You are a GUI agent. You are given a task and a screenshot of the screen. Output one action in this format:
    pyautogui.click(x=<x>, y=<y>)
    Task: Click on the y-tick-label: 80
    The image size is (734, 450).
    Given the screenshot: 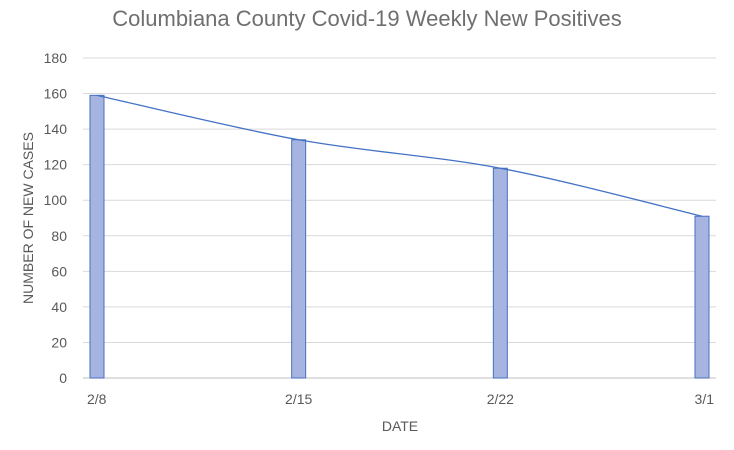 What is the action you would take?
    pyautogui.click(x=59, y=236)
    